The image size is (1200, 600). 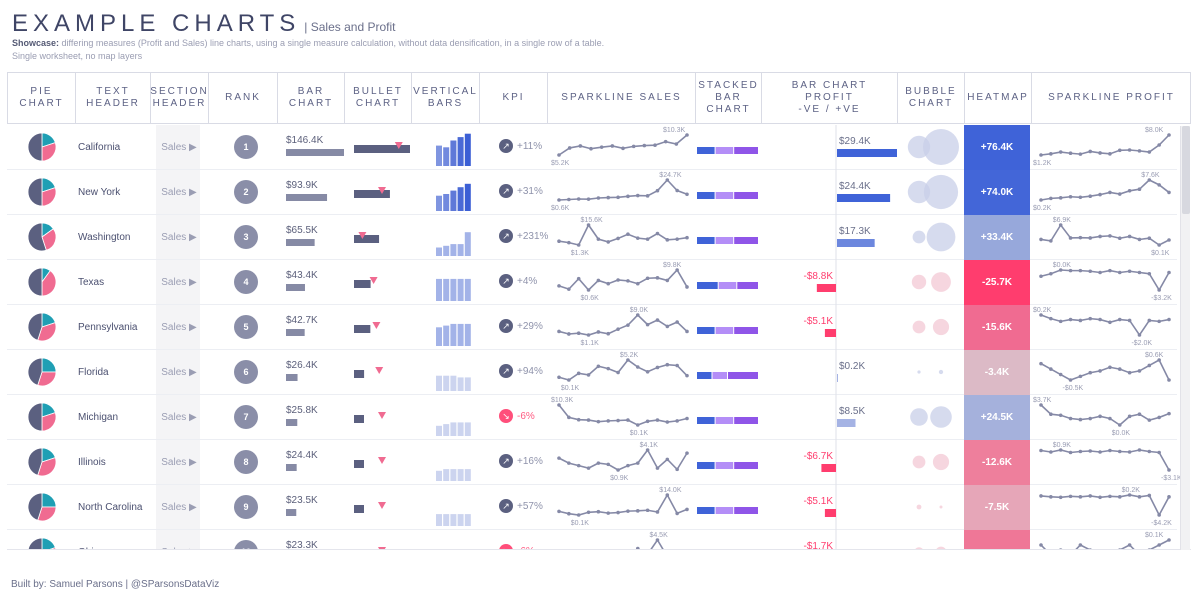 What do you see at coordinates (513, 192) in the screenshot?
I see `kpi-cell: ↗ +31%` at bounding box center [513, 192].